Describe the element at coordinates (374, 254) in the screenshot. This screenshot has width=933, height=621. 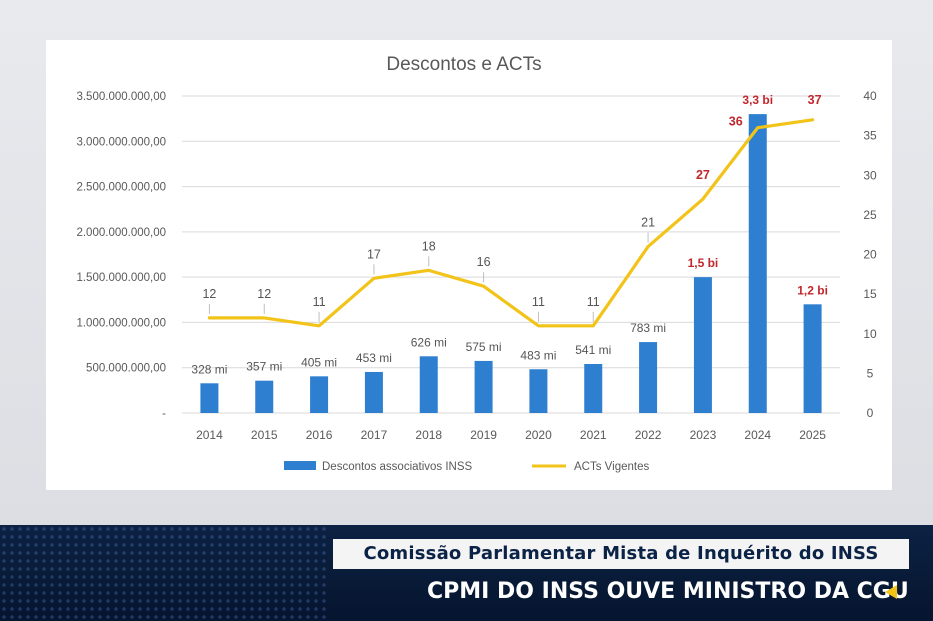
I see `line-data-label: 17` at that location.